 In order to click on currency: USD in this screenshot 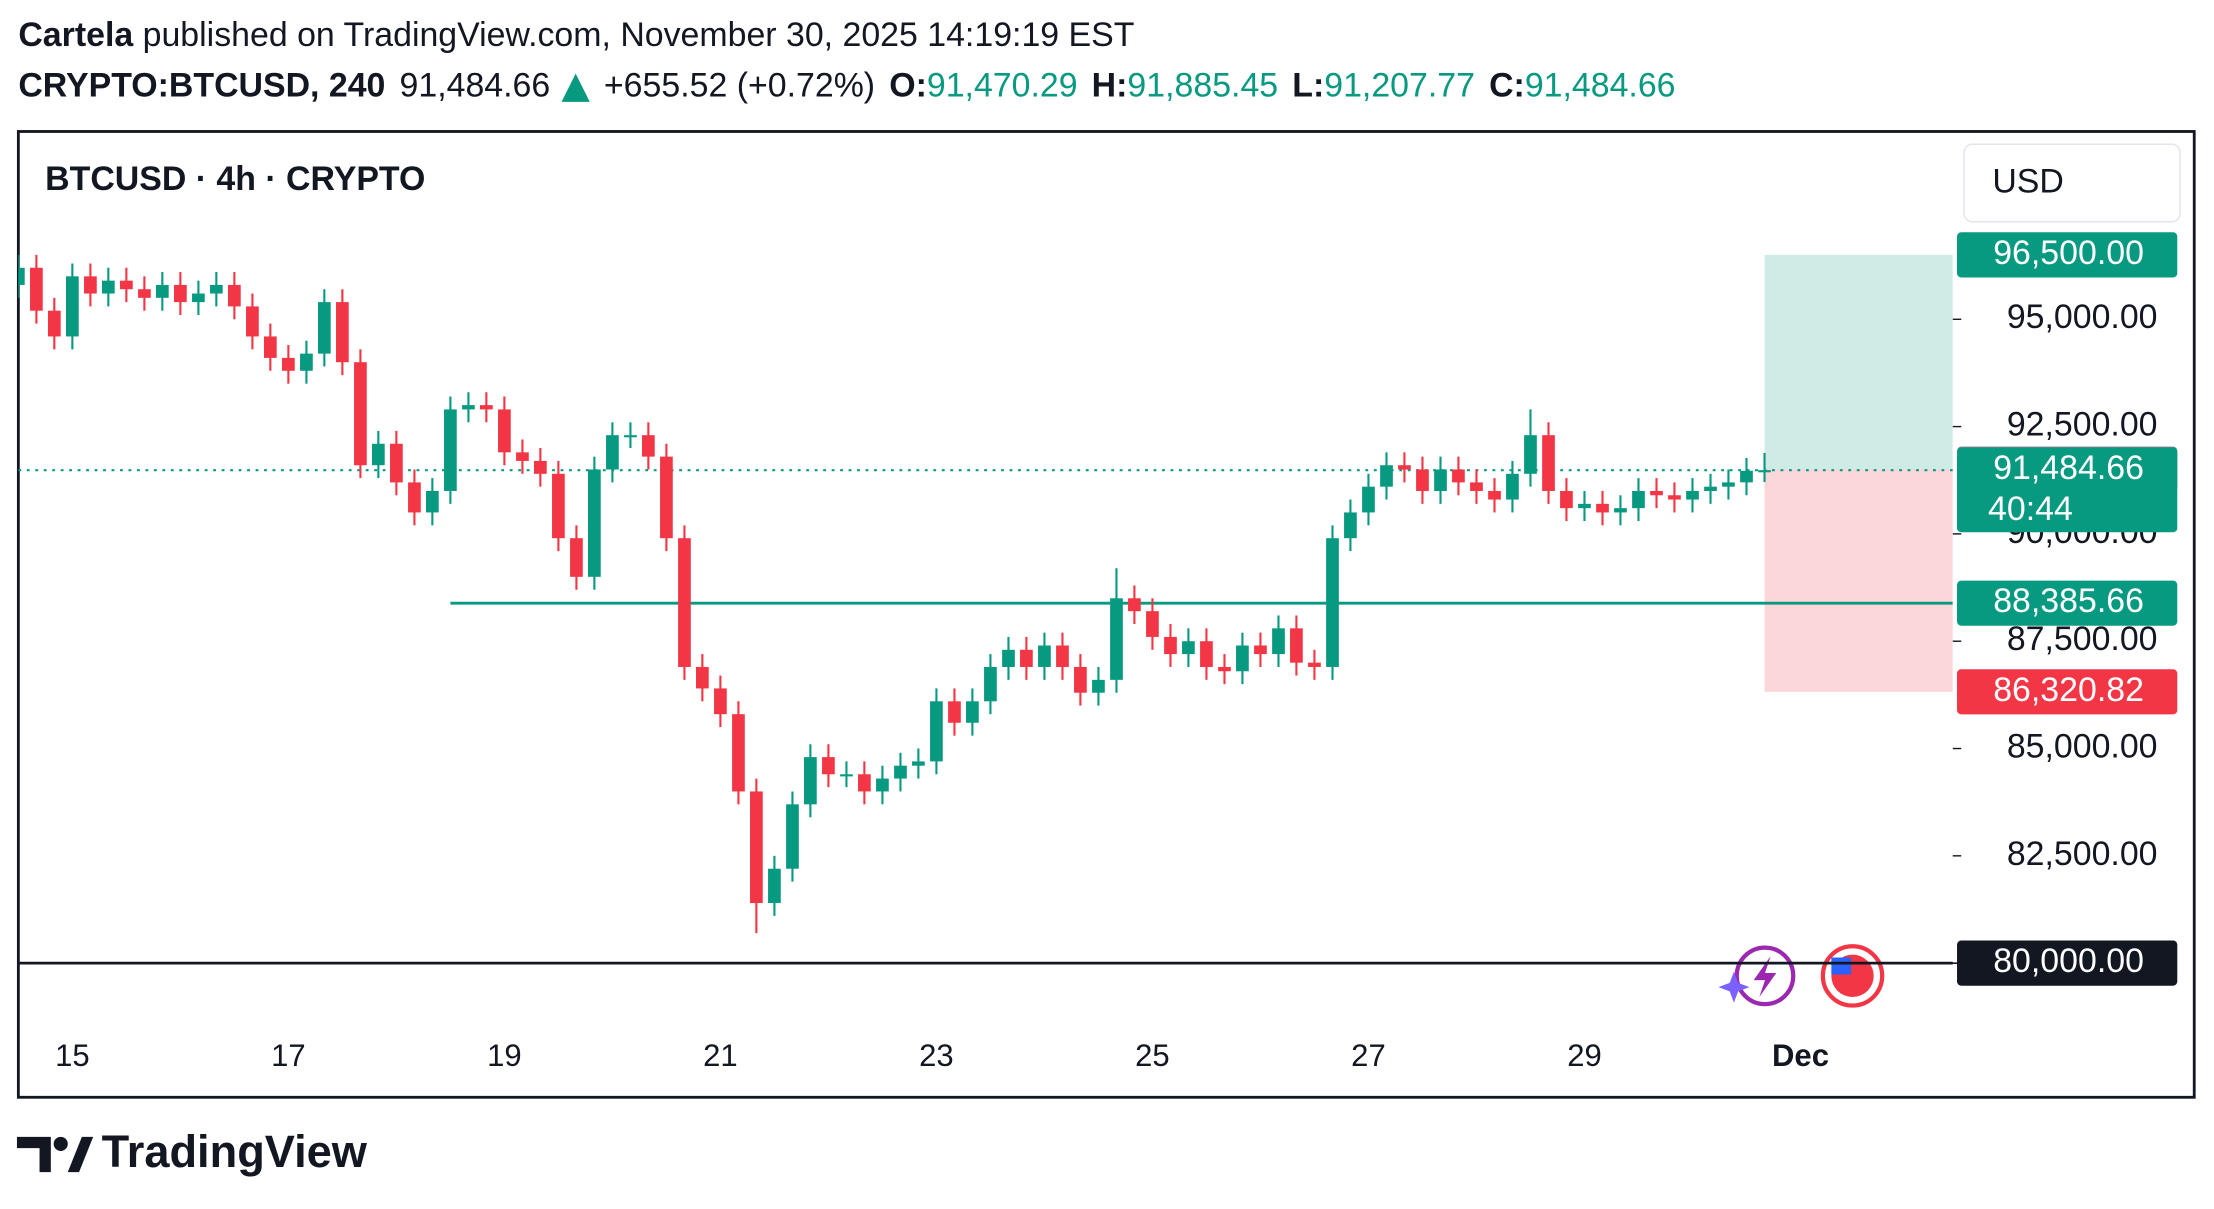, I will do `click(2028, 182)`.